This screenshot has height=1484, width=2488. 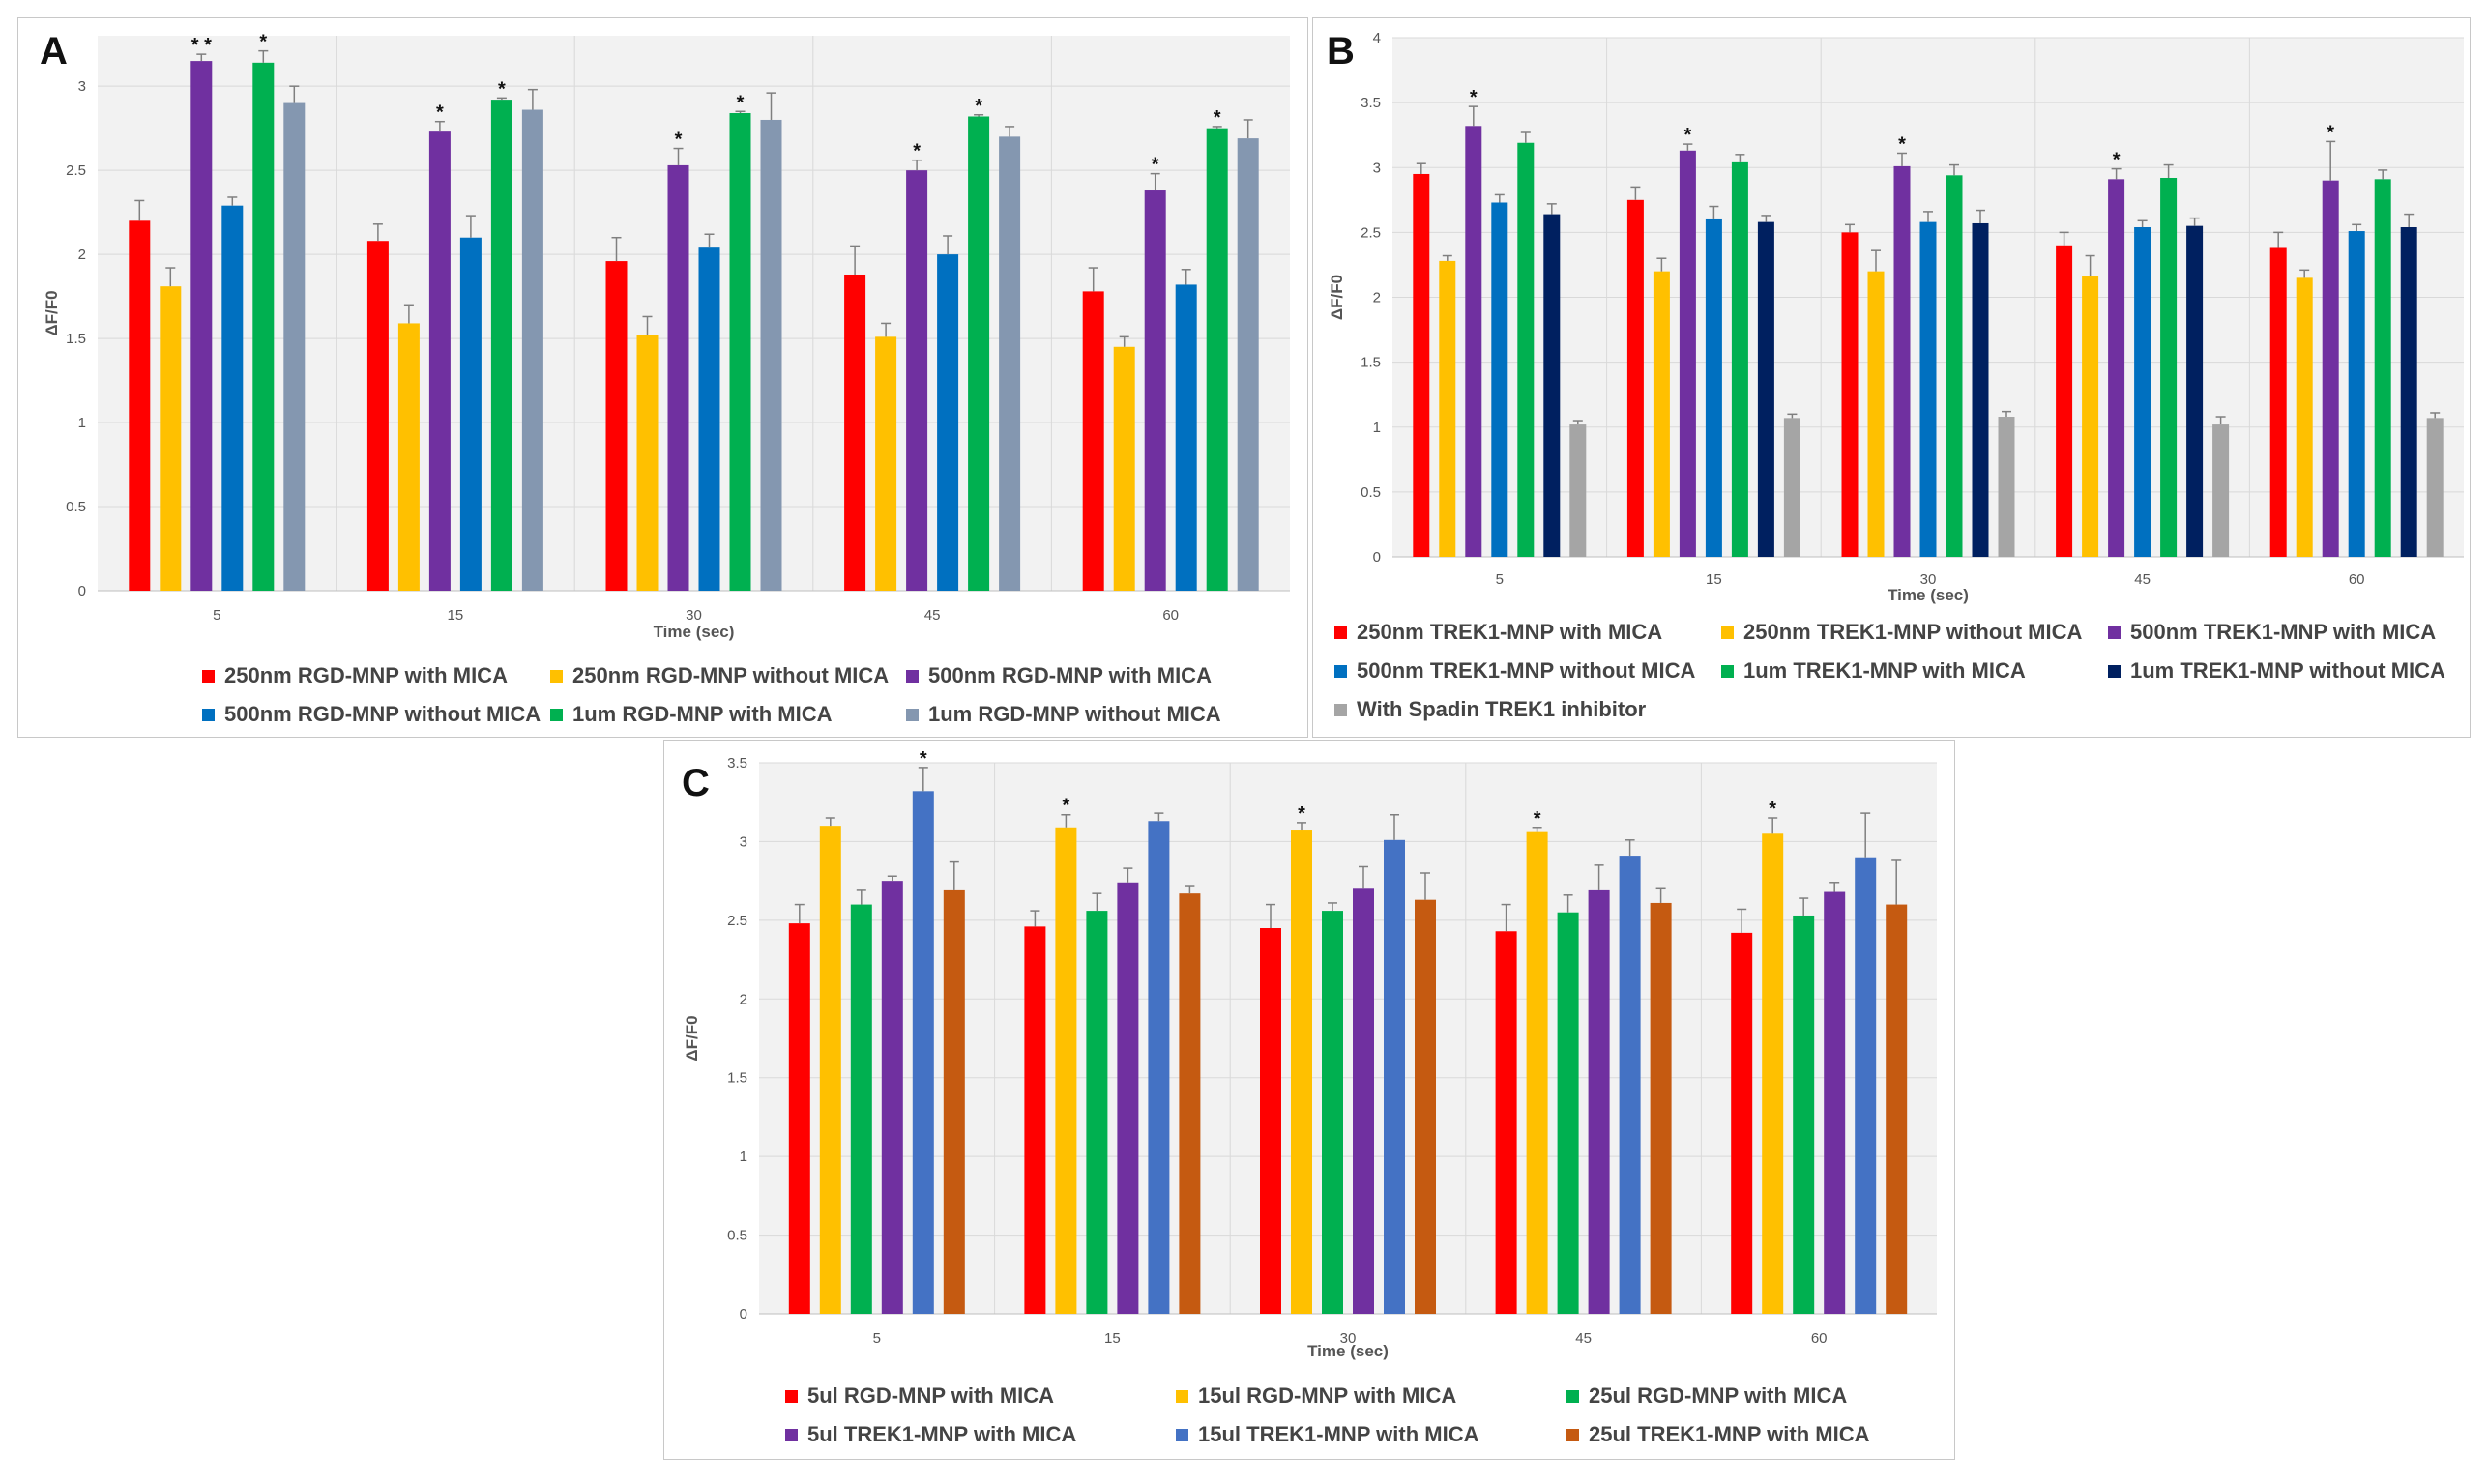 I want to click on legend-label-c: 25ul RGD-MNP with MICA, so click(x=1719, y=1396).